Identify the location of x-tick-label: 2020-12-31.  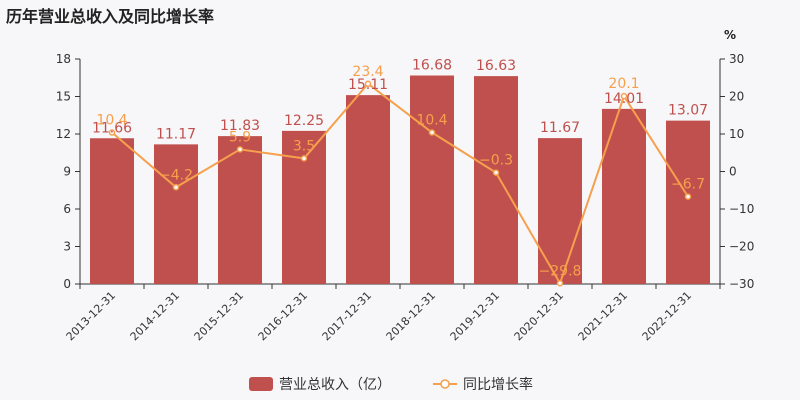
(539, 316).